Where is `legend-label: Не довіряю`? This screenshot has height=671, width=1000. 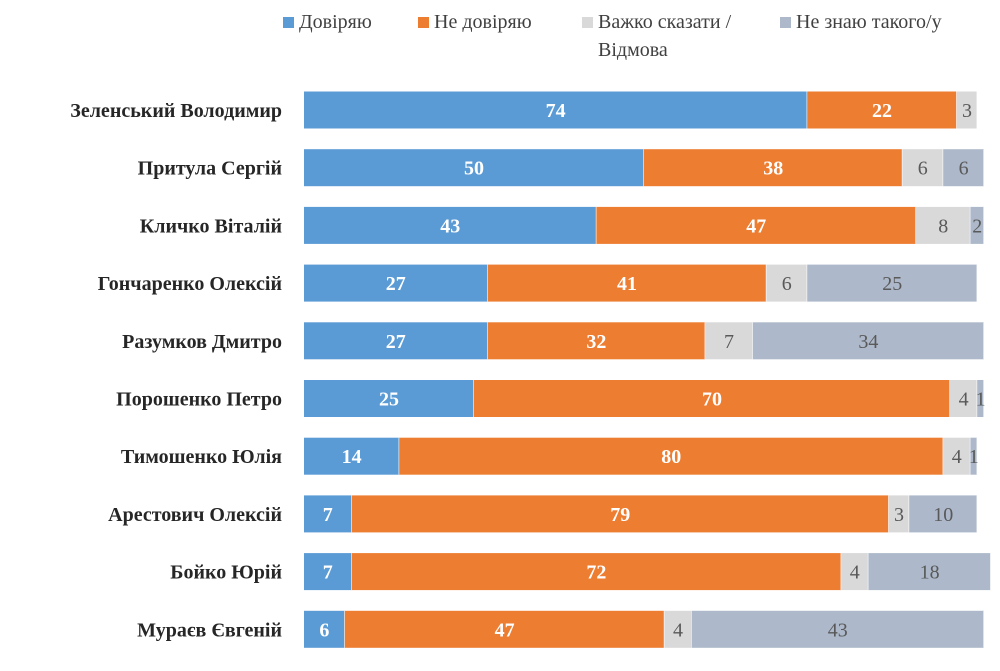 legend-label: Не довіряю is located at coordinates (483, 22).